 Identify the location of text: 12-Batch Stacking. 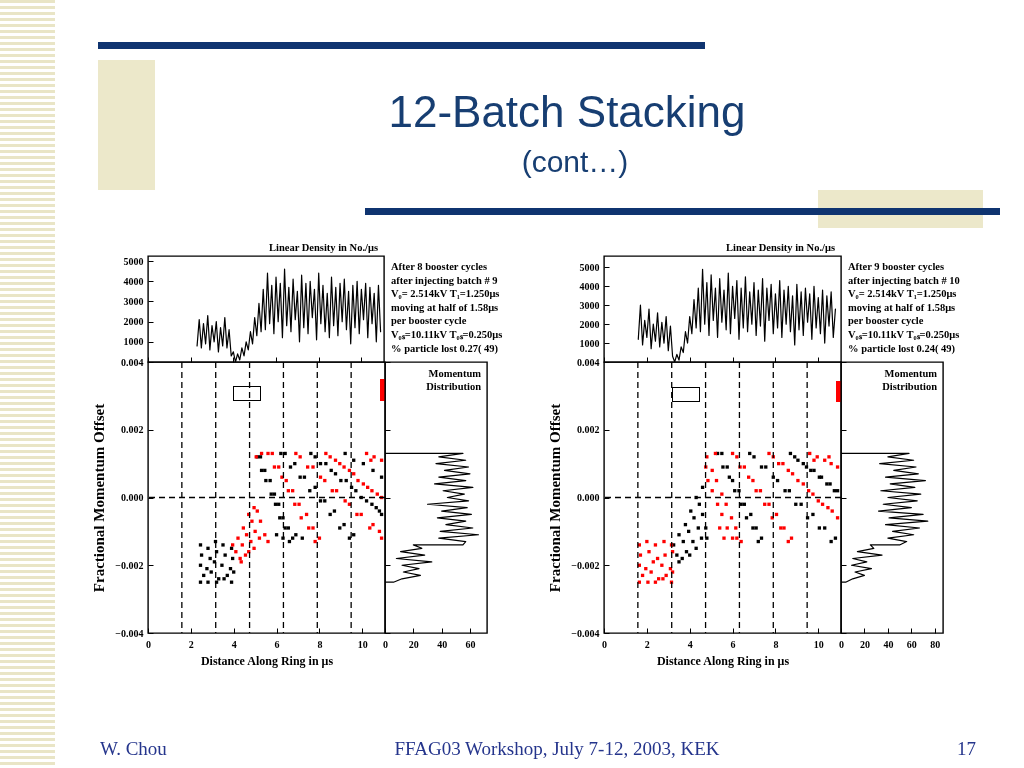
(567, 112).